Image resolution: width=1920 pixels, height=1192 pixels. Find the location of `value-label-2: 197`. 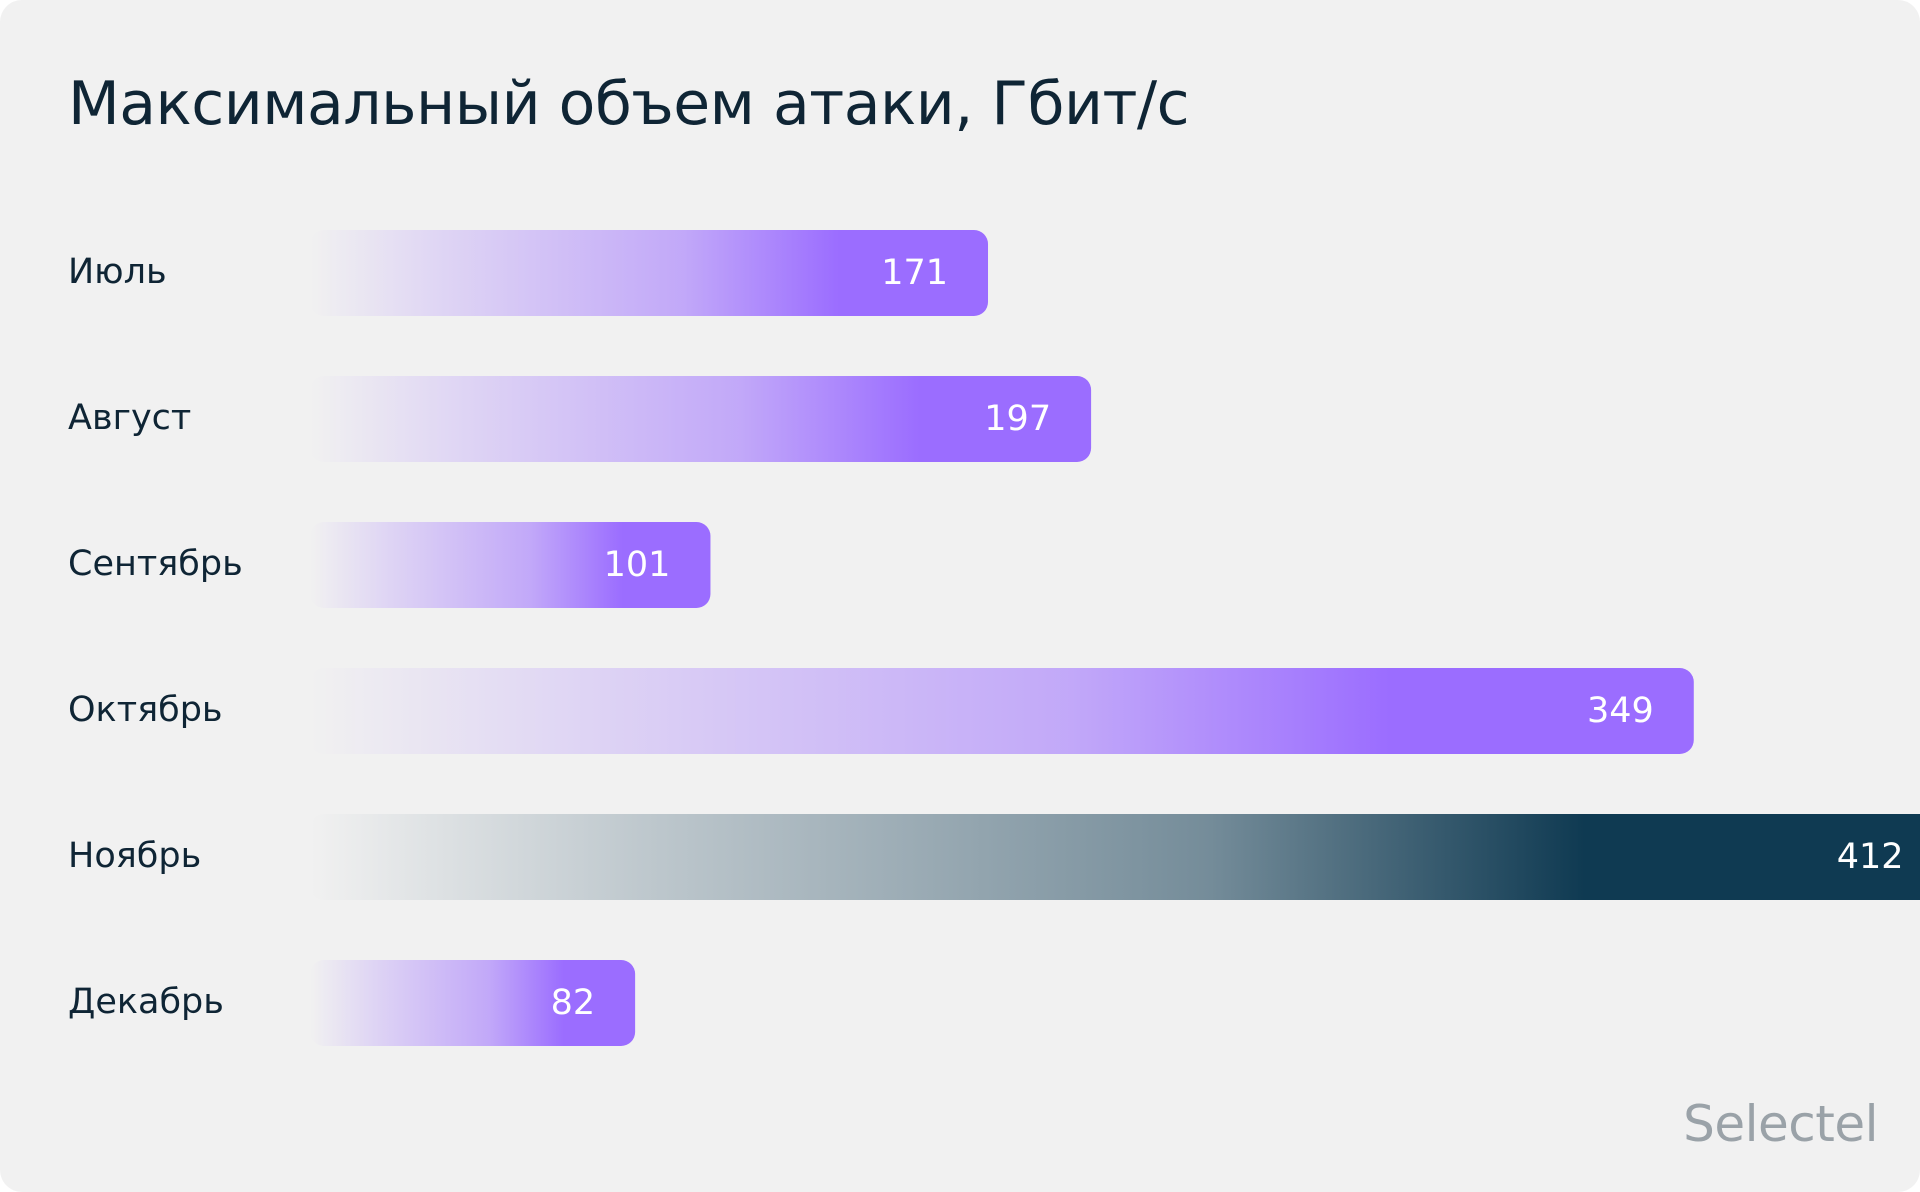

value-label-2: 197 is located at coordinates (1017, 419).